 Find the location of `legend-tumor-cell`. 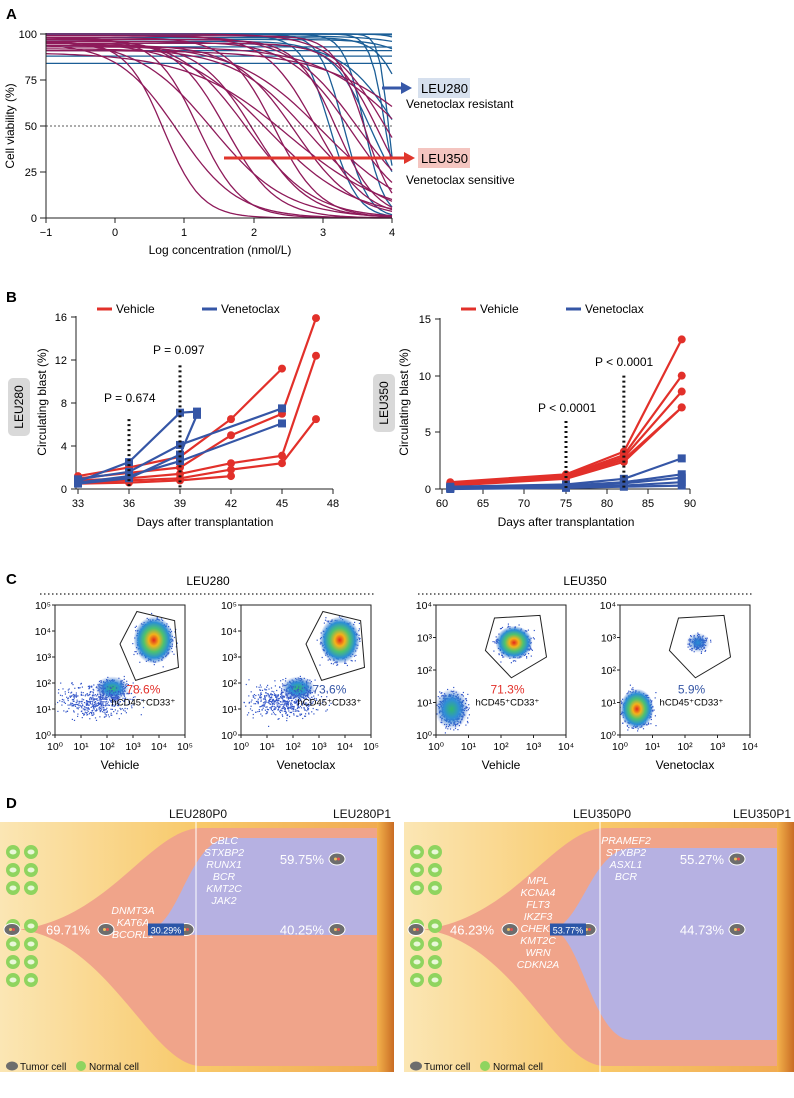

legend-tumor-cell is located at coordinates (12, 1066).